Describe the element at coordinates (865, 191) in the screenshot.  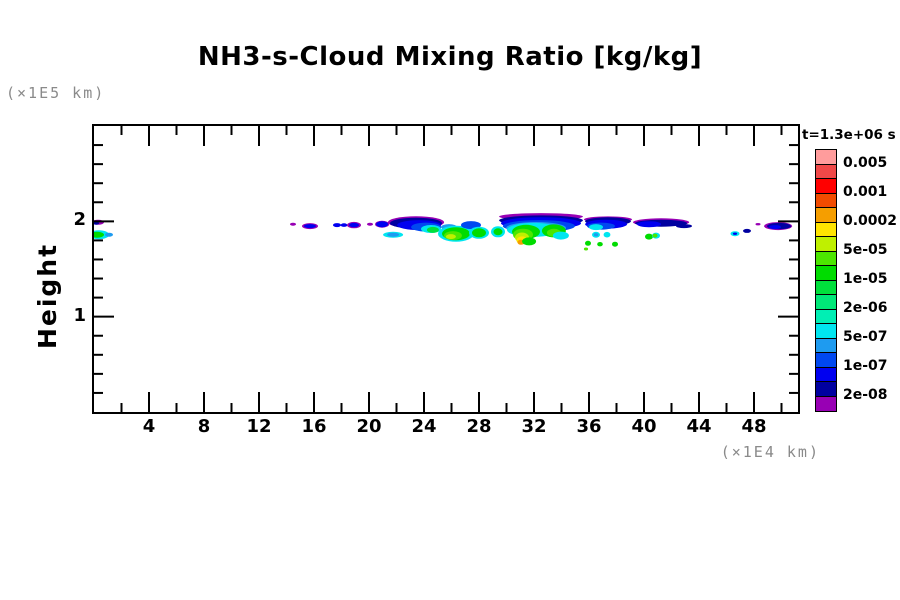
I see `colorbar-label: 0.001` at that location.